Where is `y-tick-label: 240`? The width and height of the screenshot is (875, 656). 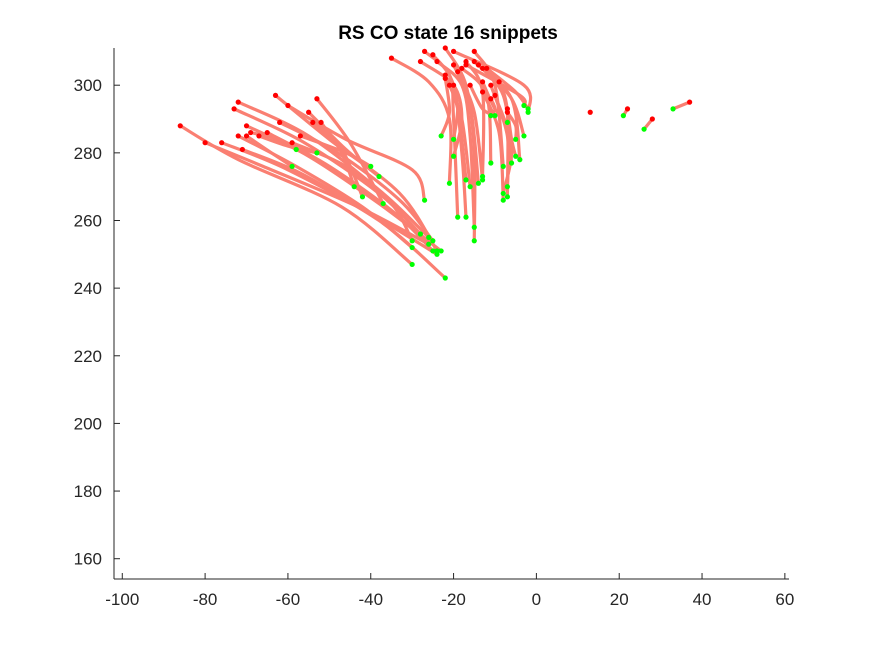
y-tick-label: 240 is located at coordinates (88, 288).